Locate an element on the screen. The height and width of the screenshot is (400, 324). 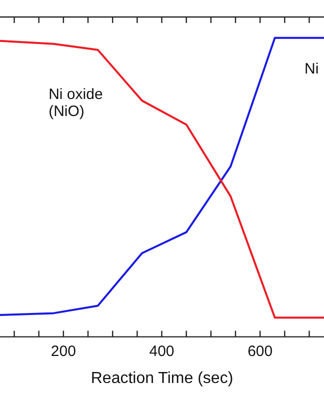
x-tick-label: 200 is located at coordinates (63, 351).